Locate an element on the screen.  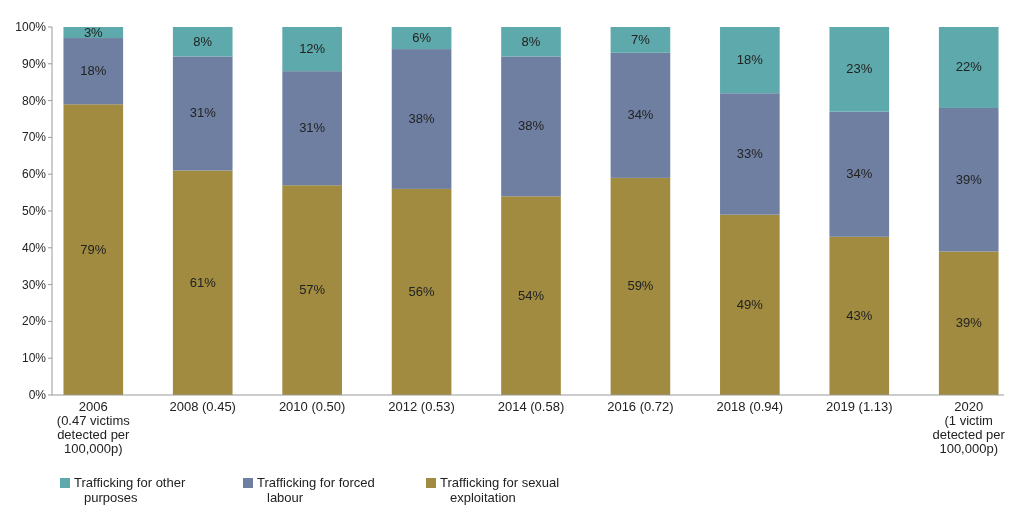
data-label: 22% is located at coordinates (969, 67).